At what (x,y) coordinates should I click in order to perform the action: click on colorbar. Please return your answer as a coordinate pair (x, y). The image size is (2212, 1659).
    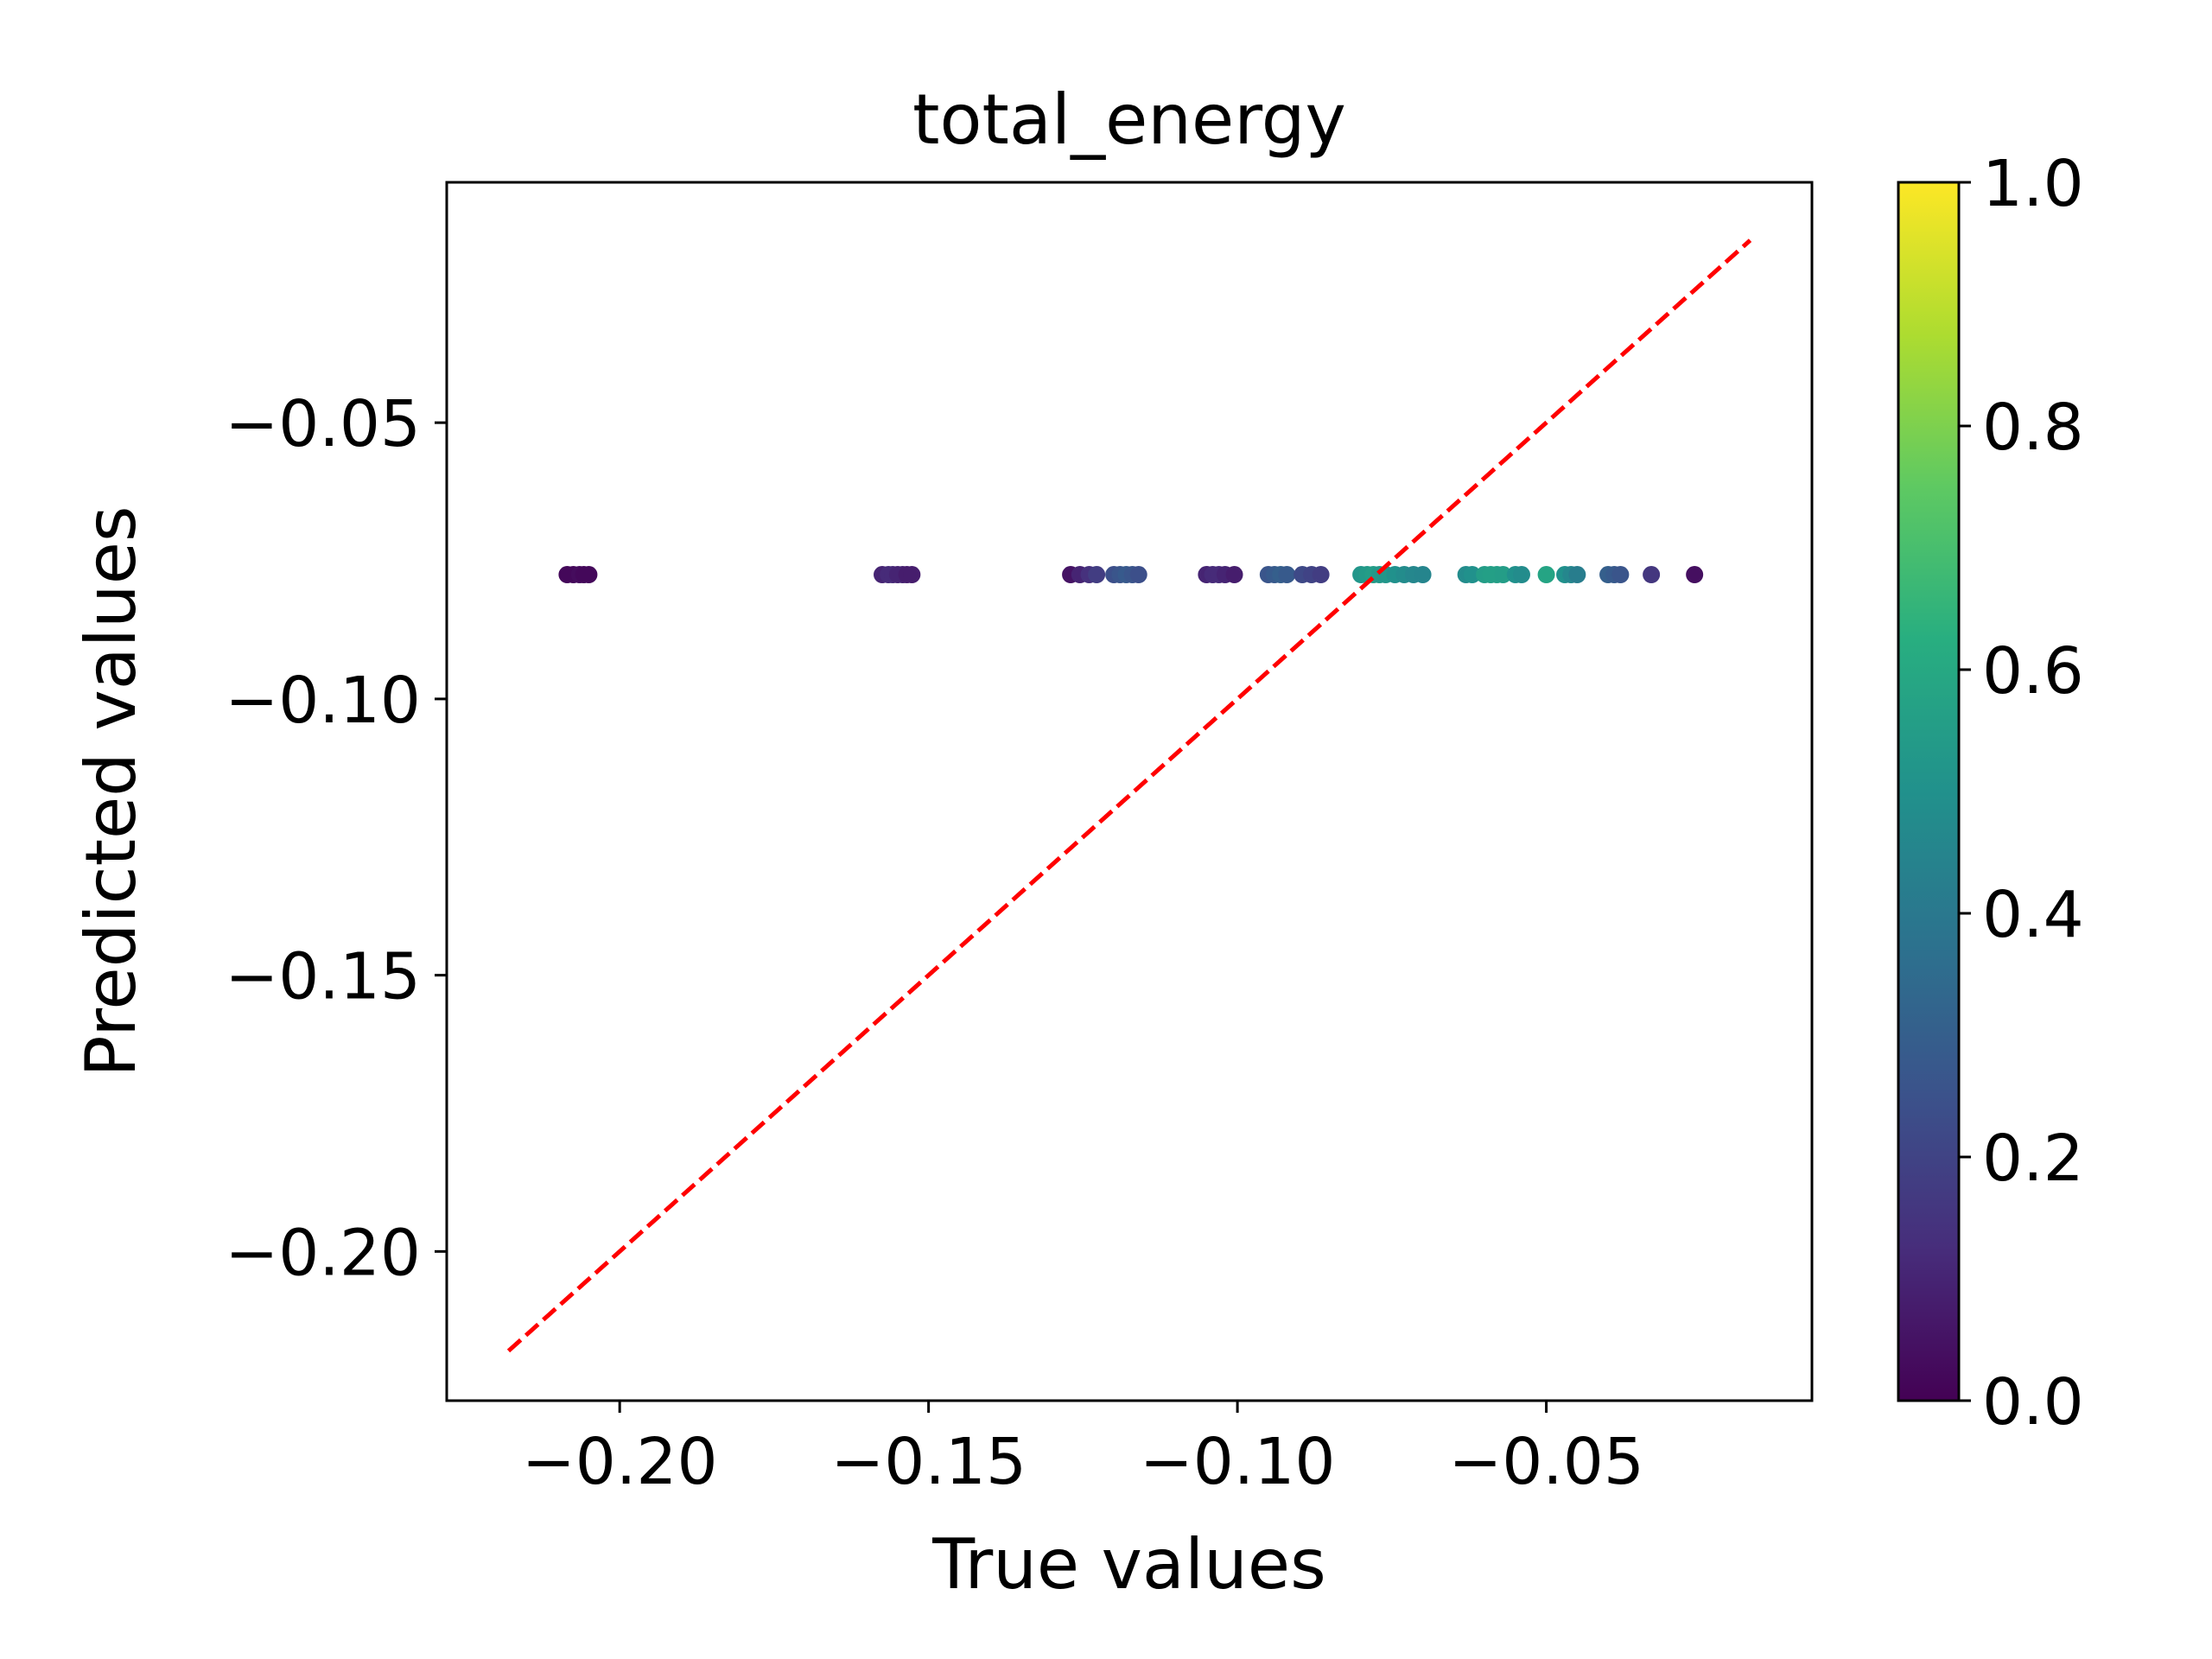
    Looking at the image, I should click on (1929, 791).